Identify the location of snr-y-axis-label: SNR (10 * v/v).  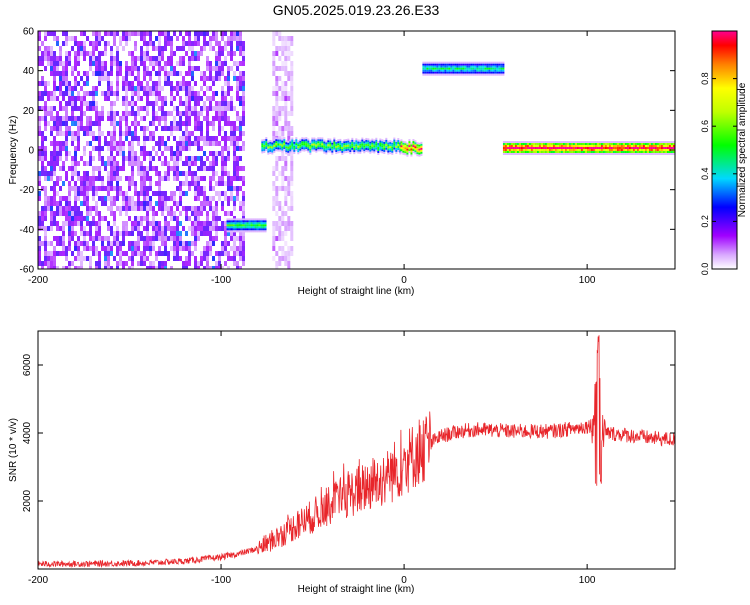
(13, 450).